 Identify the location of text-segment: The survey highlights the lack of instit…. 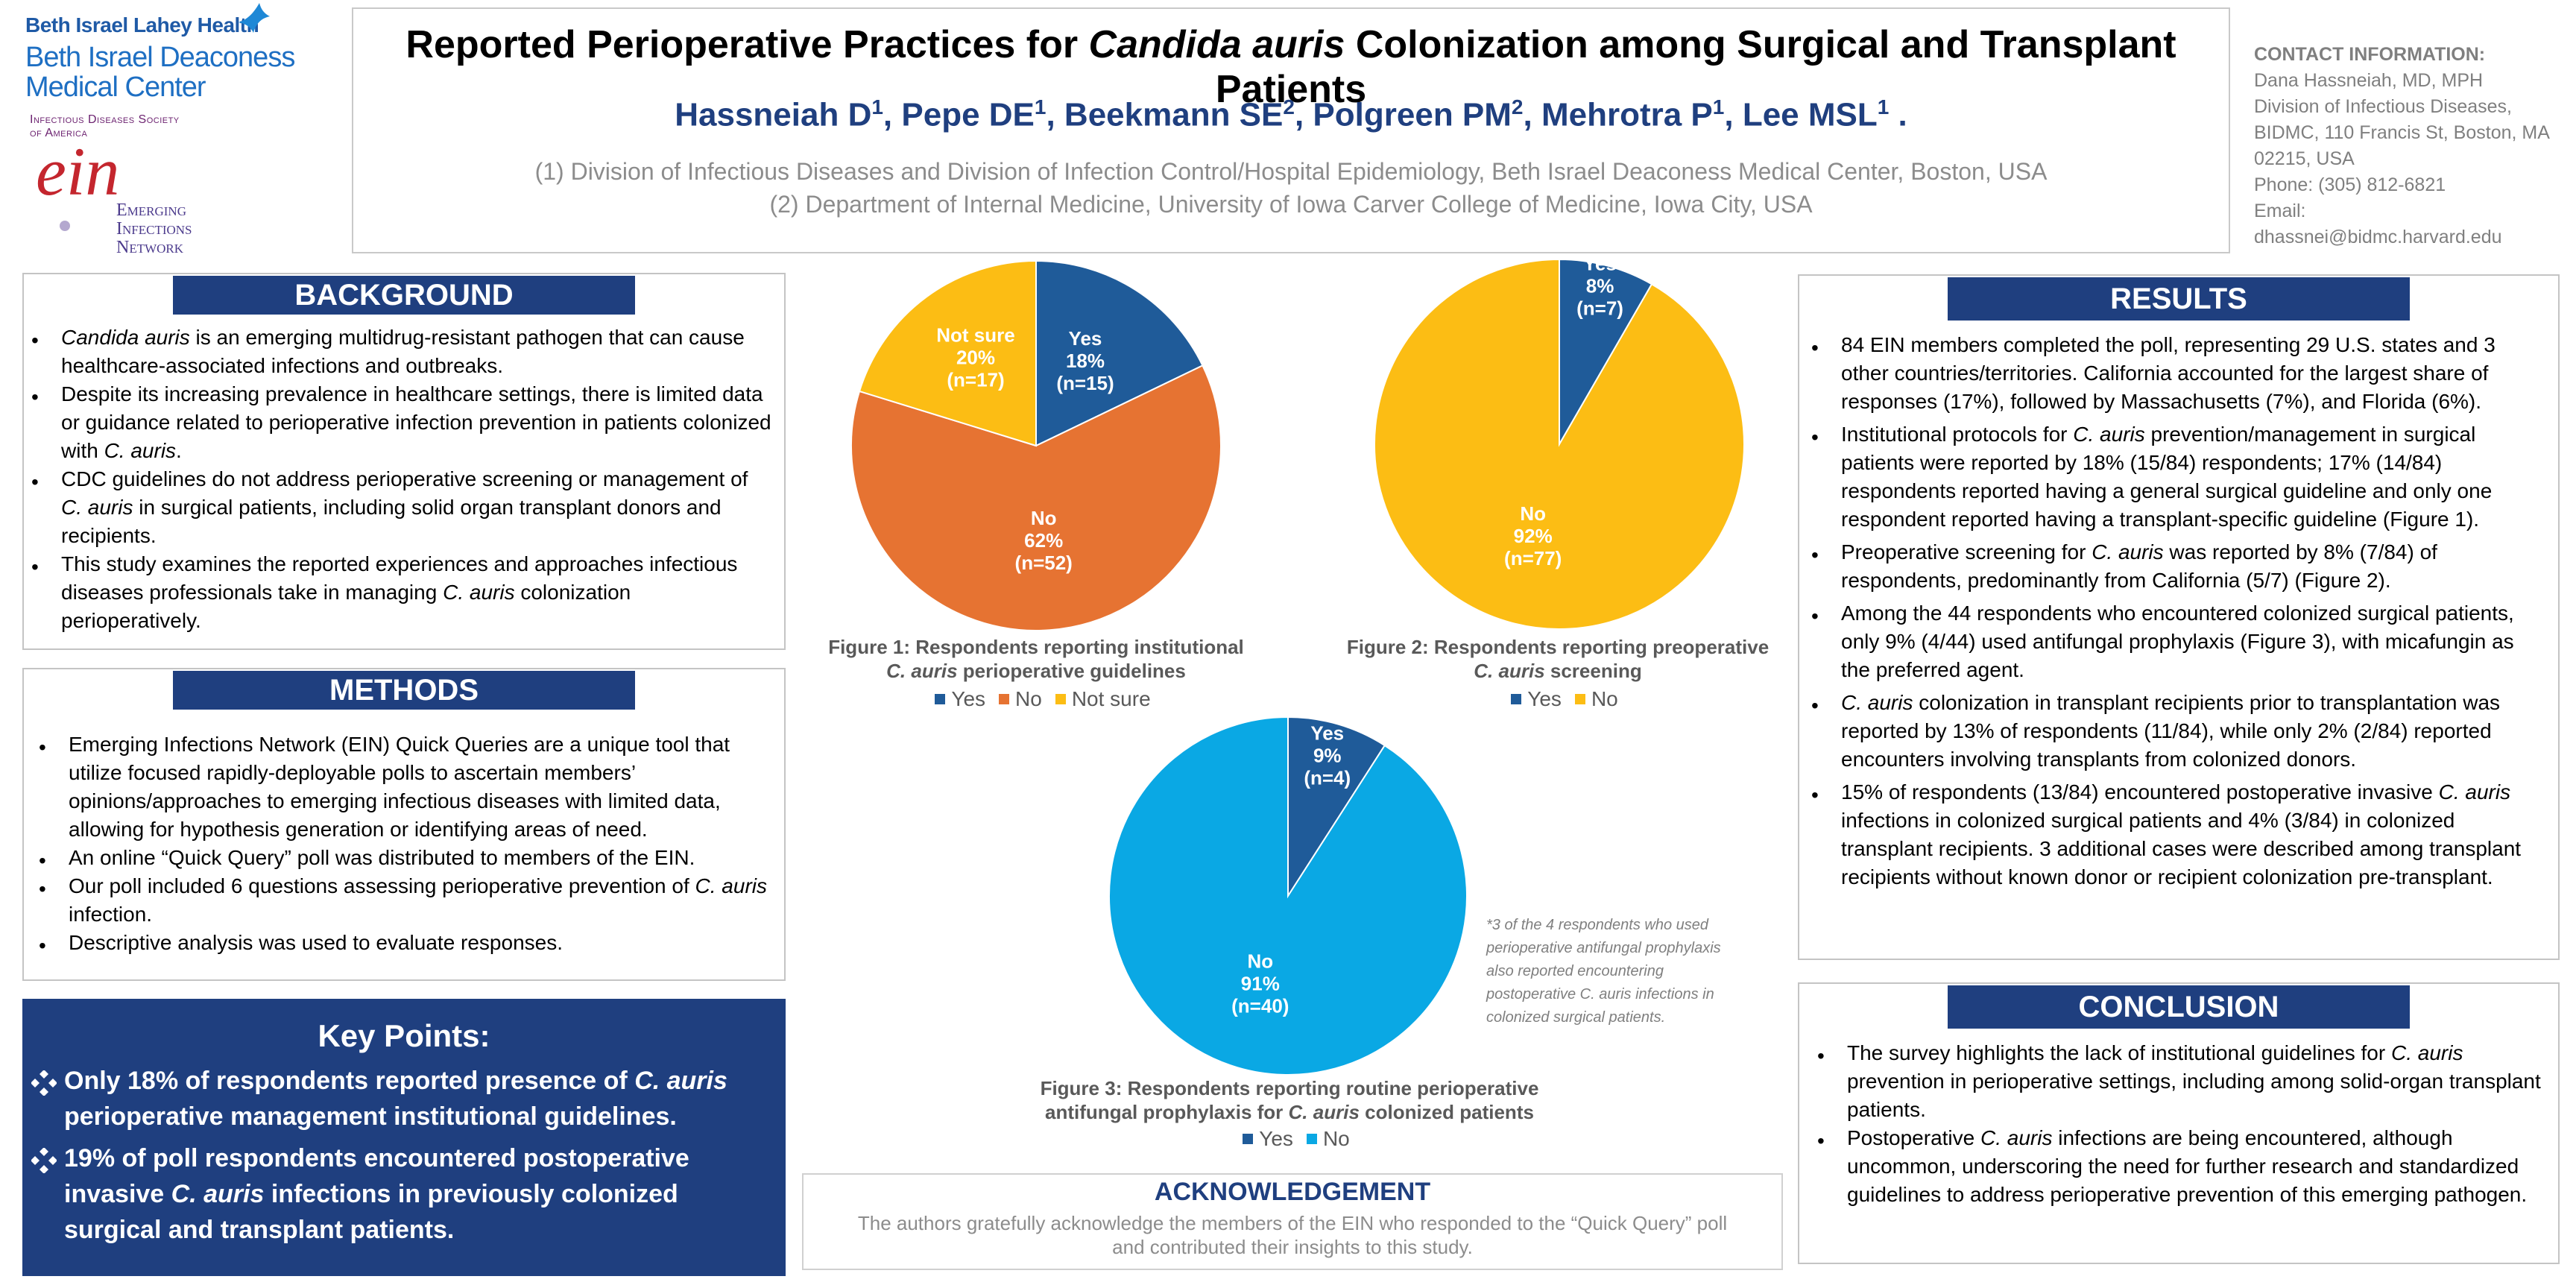
(2119, 1052).